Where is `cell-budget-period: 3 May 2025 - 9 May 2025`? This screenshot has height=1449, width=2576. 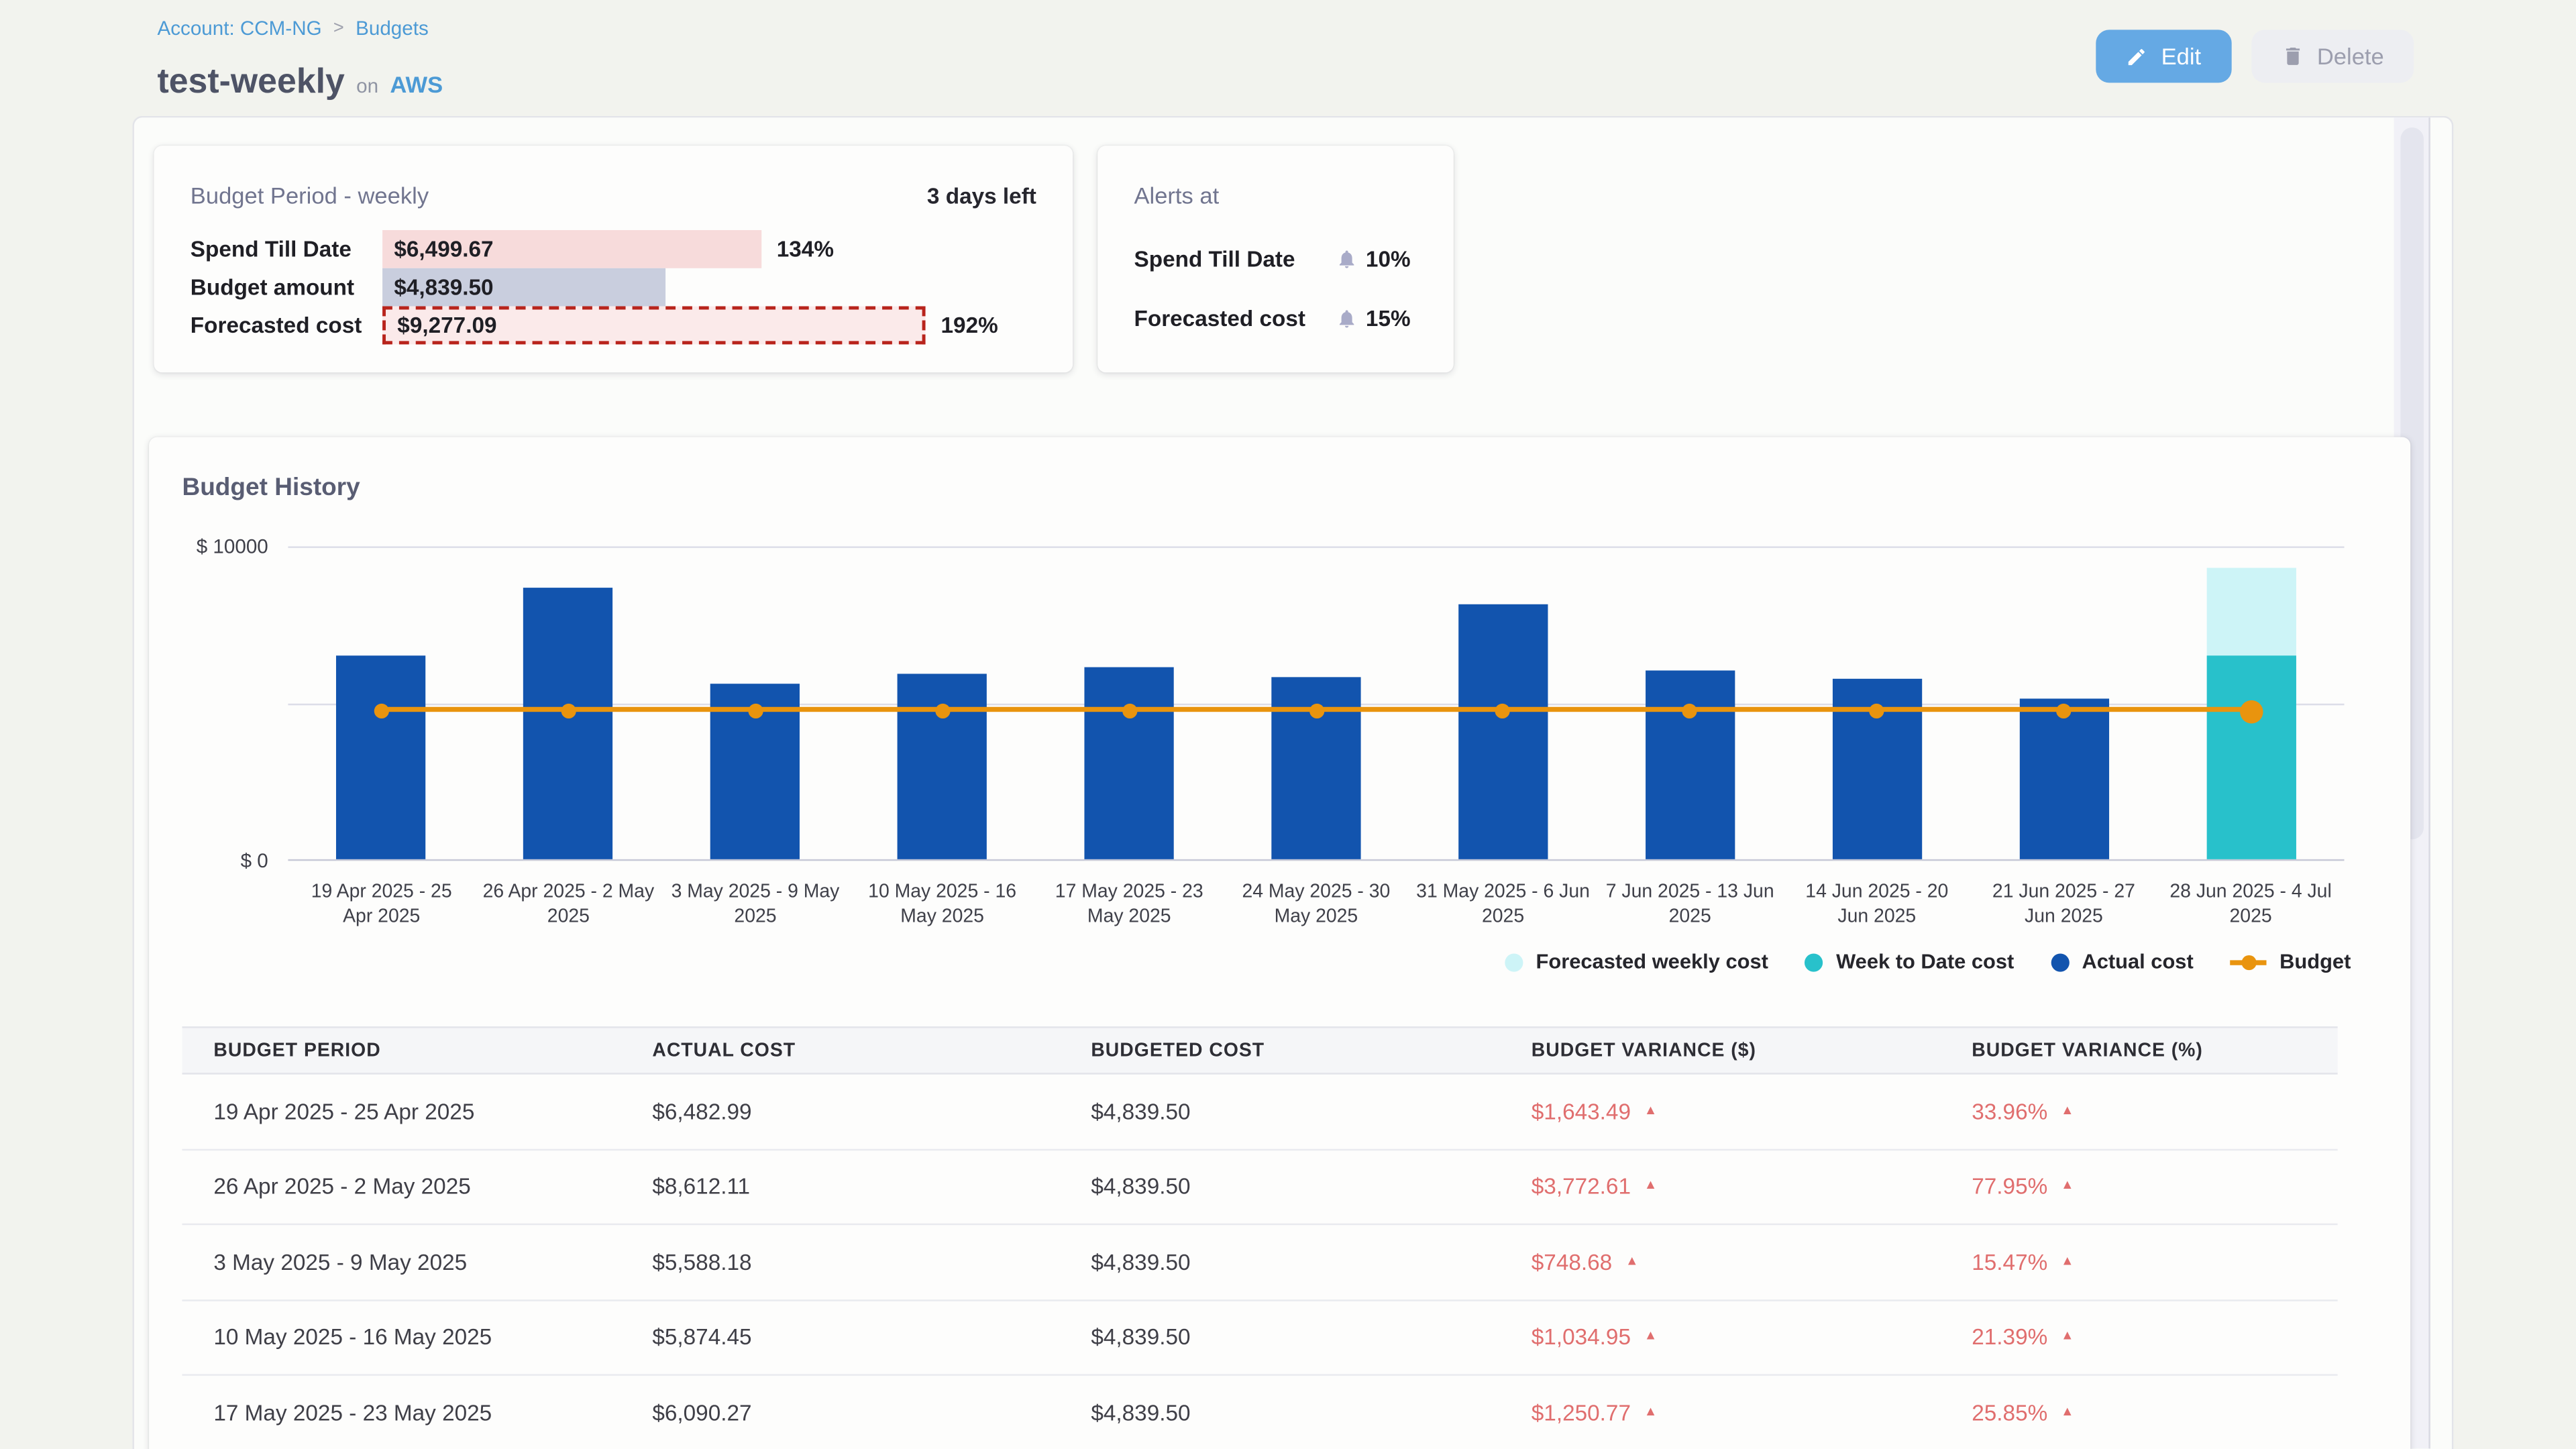
cell-budget-period: 3 May 2025 - 9 May 2025 is located at coordinates (340, 1262).